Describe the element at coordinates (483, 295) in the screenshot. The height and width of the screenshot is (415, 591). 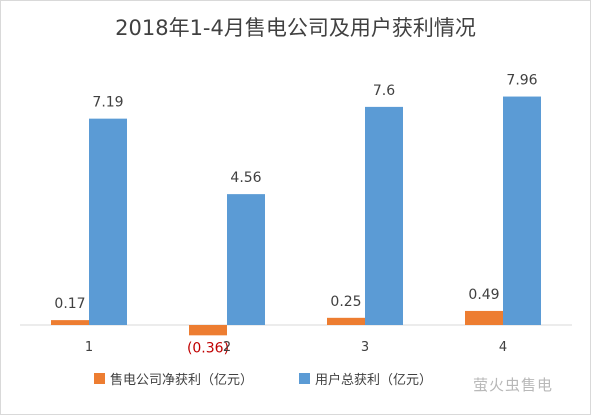
I see `data-label-s0-4: 0.49` at that location.